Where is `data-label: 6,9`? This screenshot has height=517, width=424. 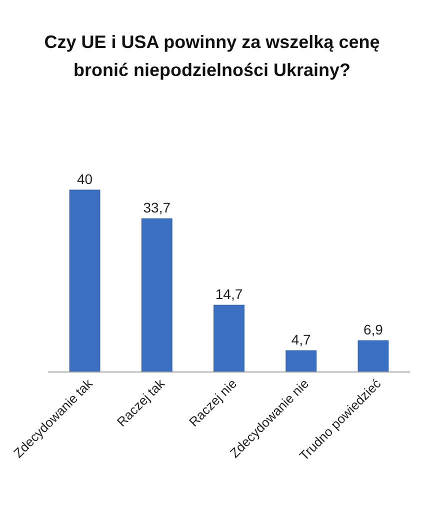 data-label: 6,9 is located at coordinates (373, 330).